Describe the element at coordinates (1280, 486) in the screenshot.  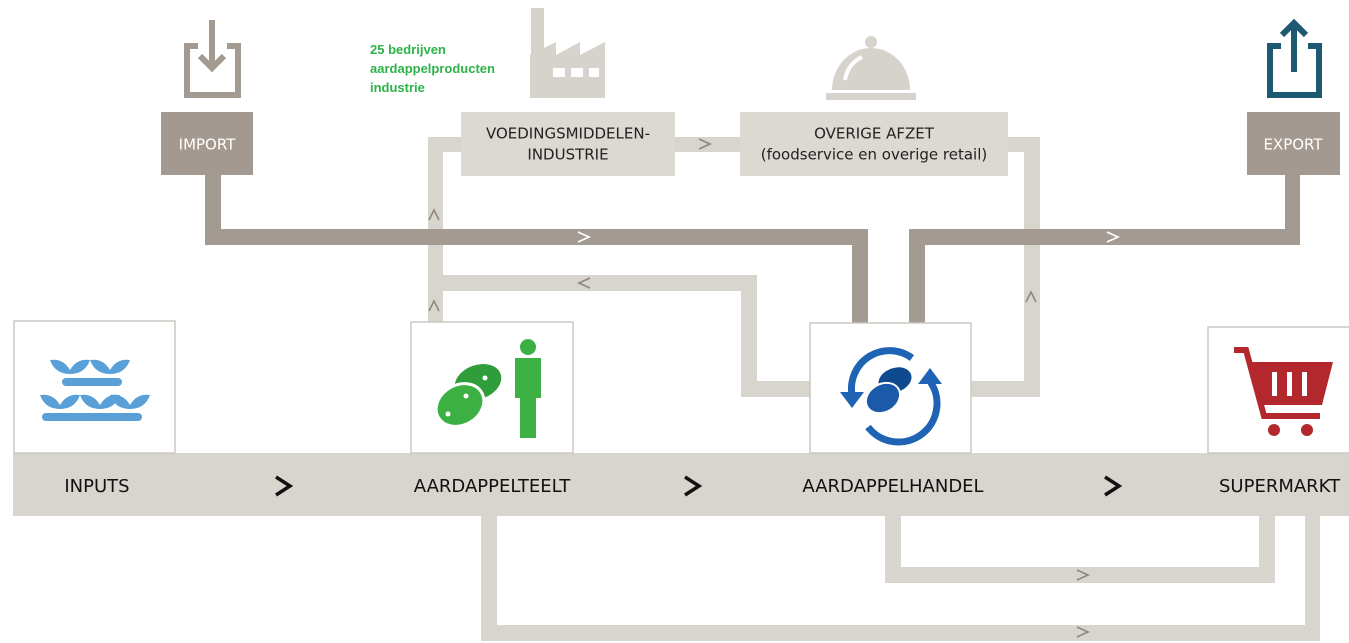
I see `stage-label: SUPERMARKT` at that location.